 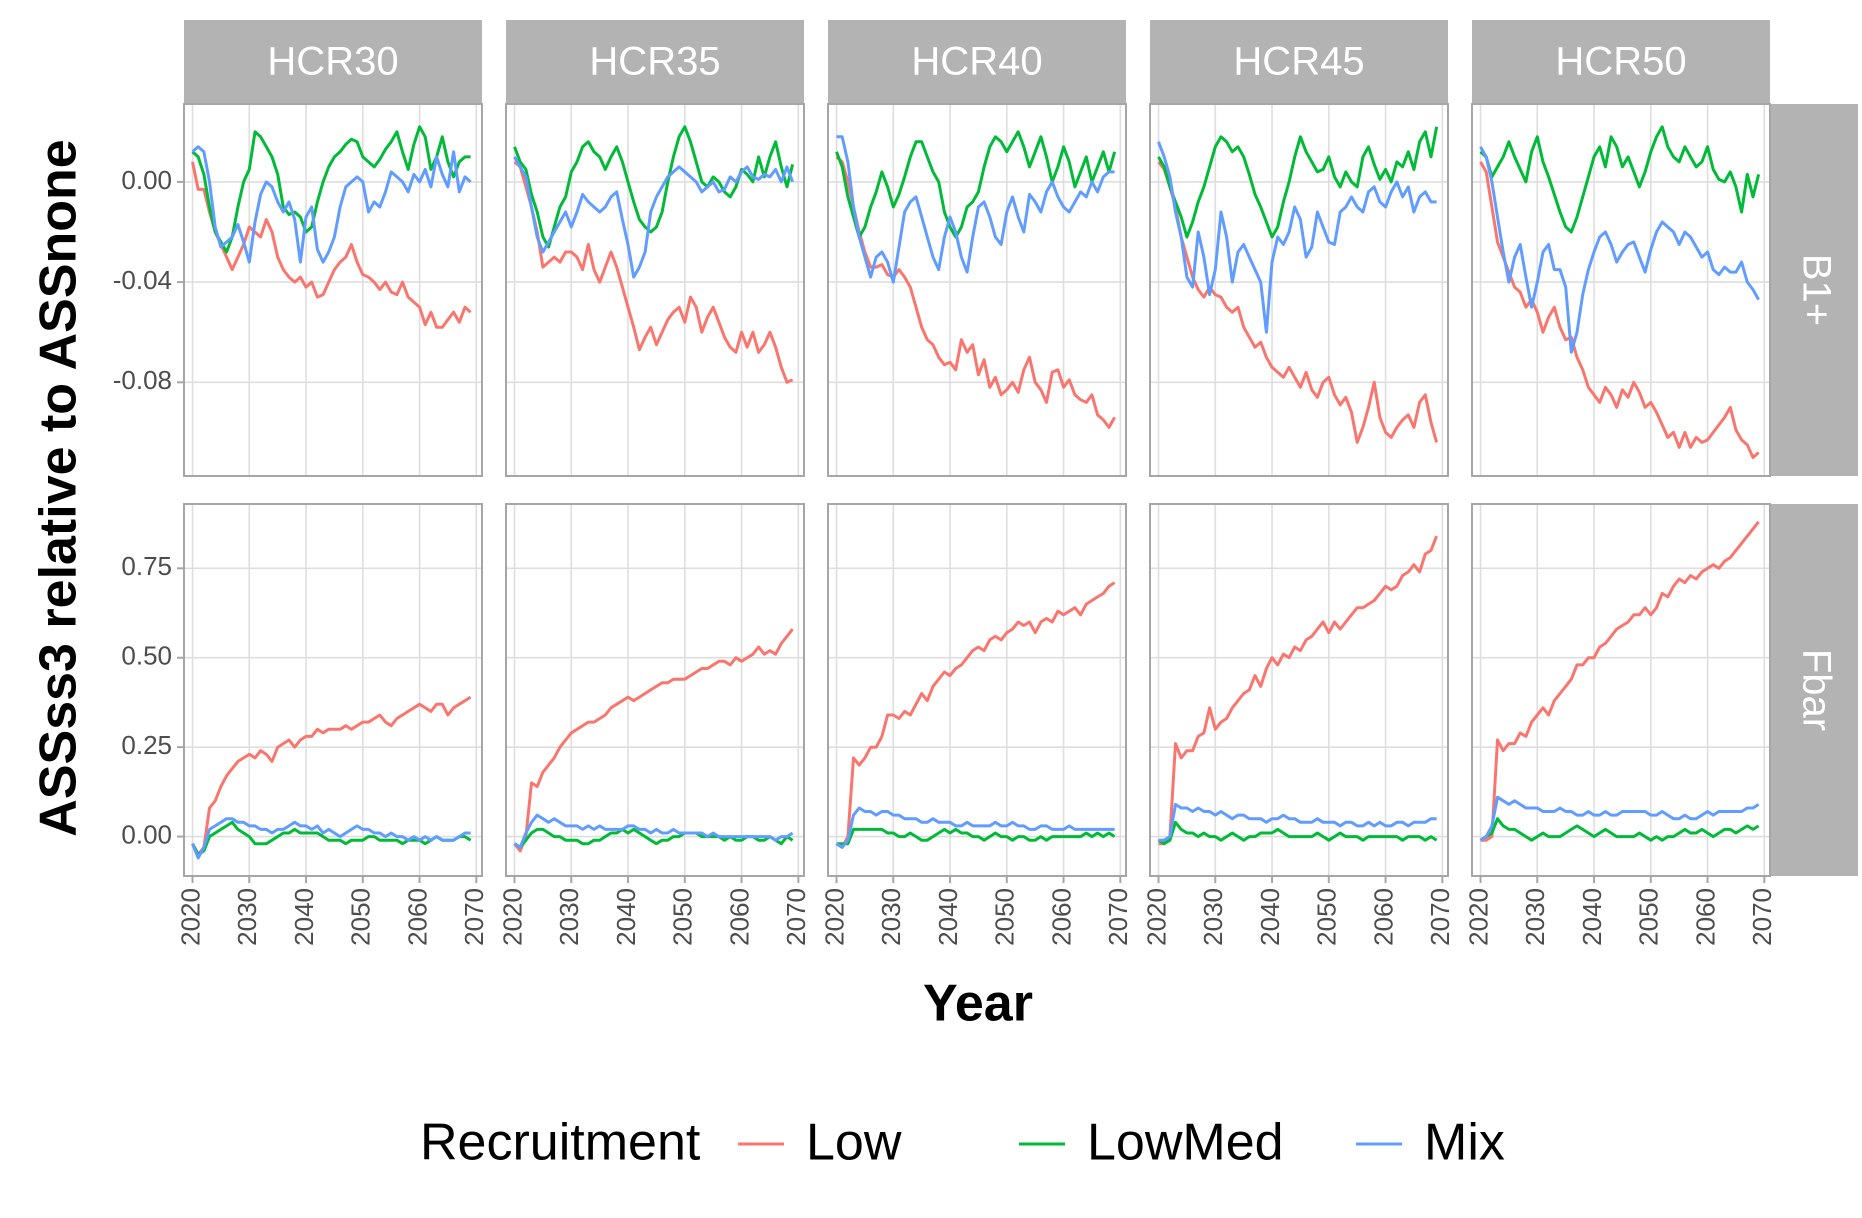 I want to click on row-strip-fbar, so click(x=1814, y=690).